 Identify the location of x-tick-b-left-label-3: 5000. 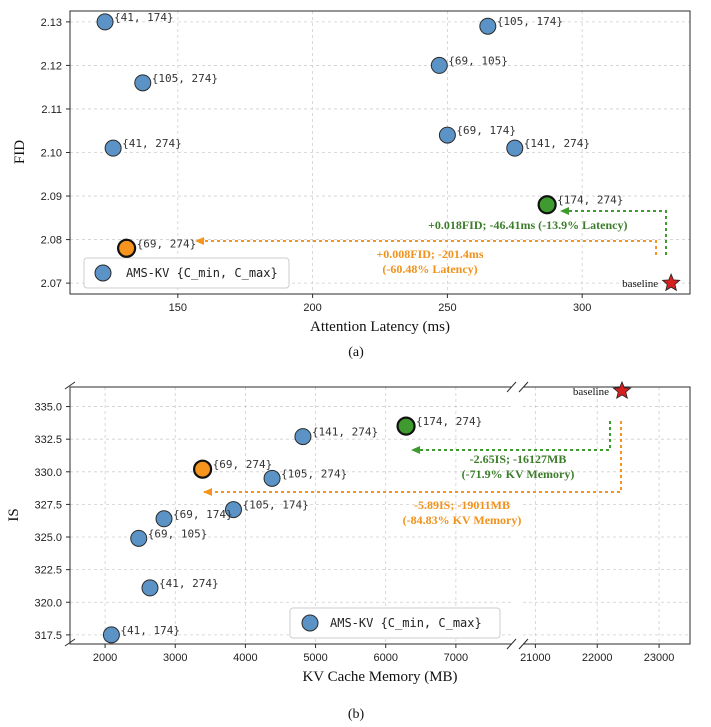
(315, 658).